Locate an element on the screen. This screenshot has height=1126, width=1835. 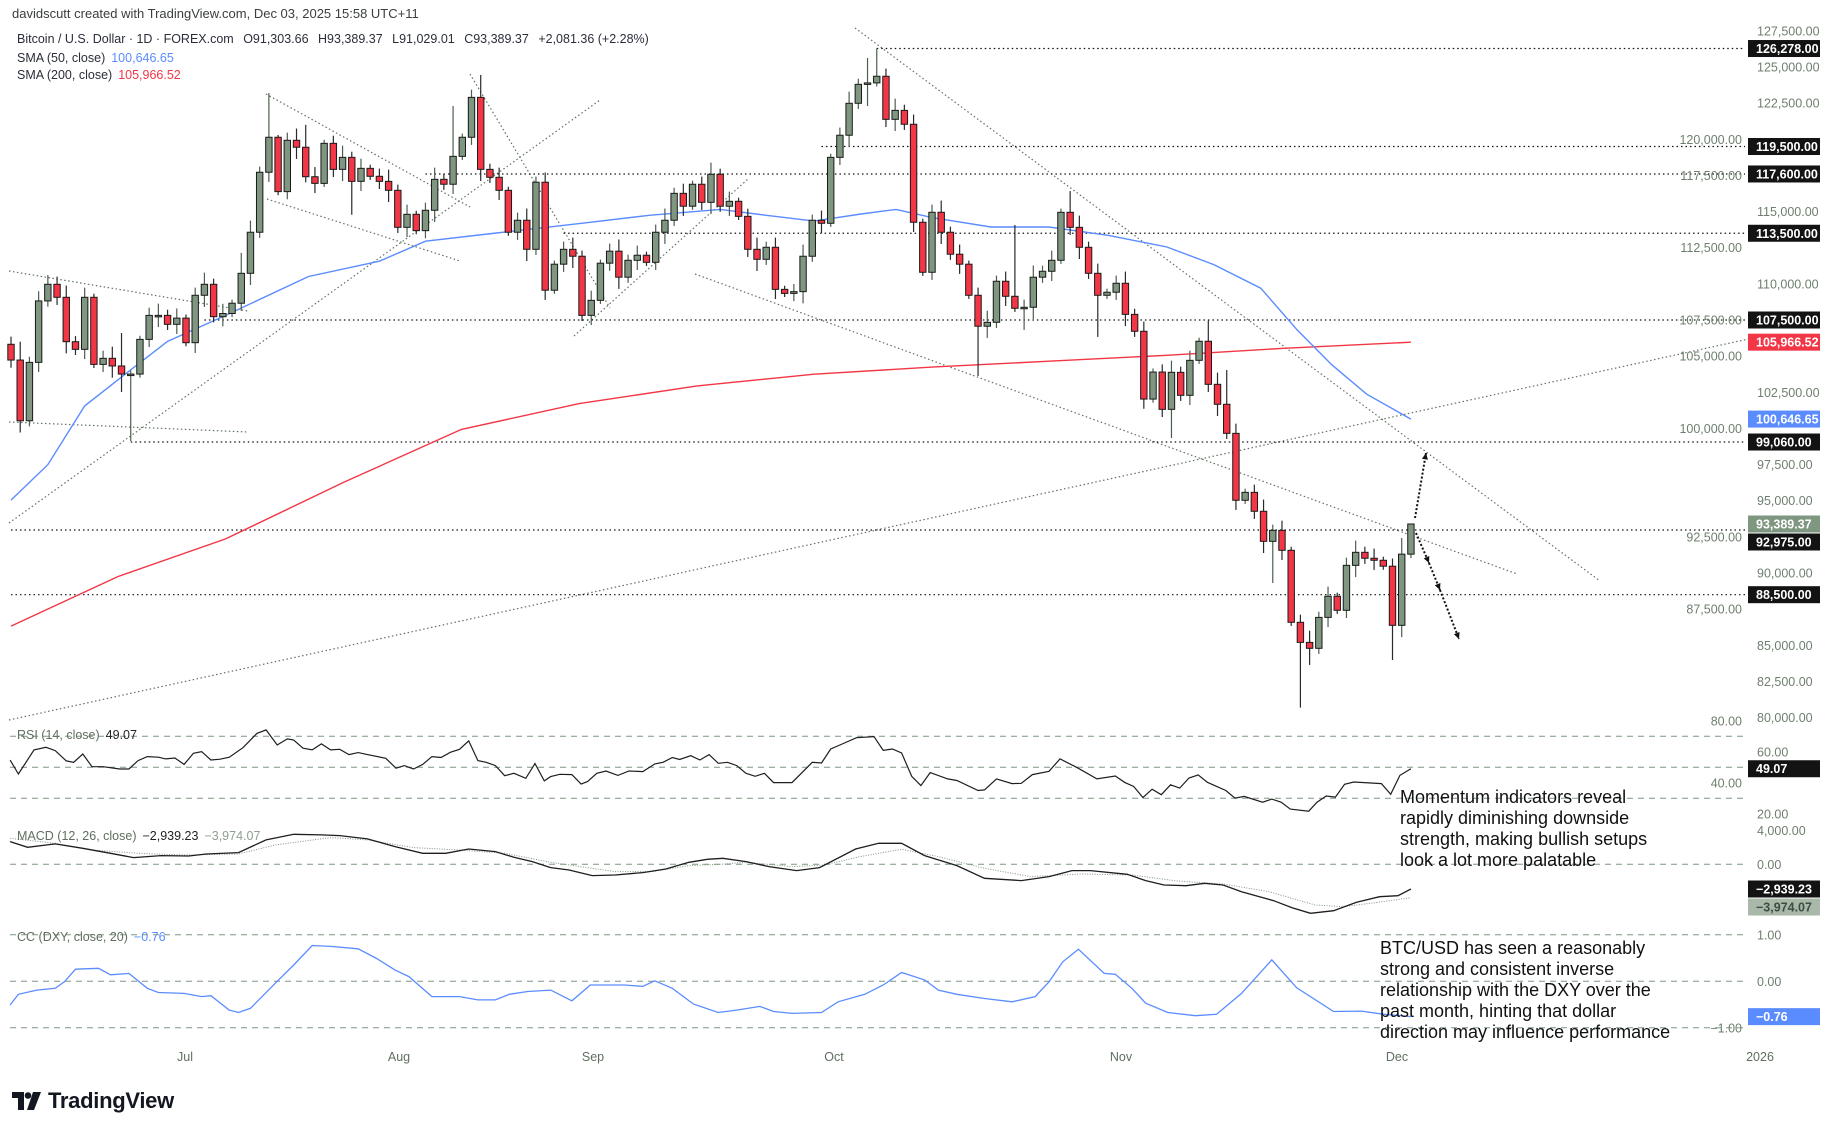
macd-legend: MACD (12, 26, close) −2,939.23 −3,974.07 is located at coordinates (138, 836).